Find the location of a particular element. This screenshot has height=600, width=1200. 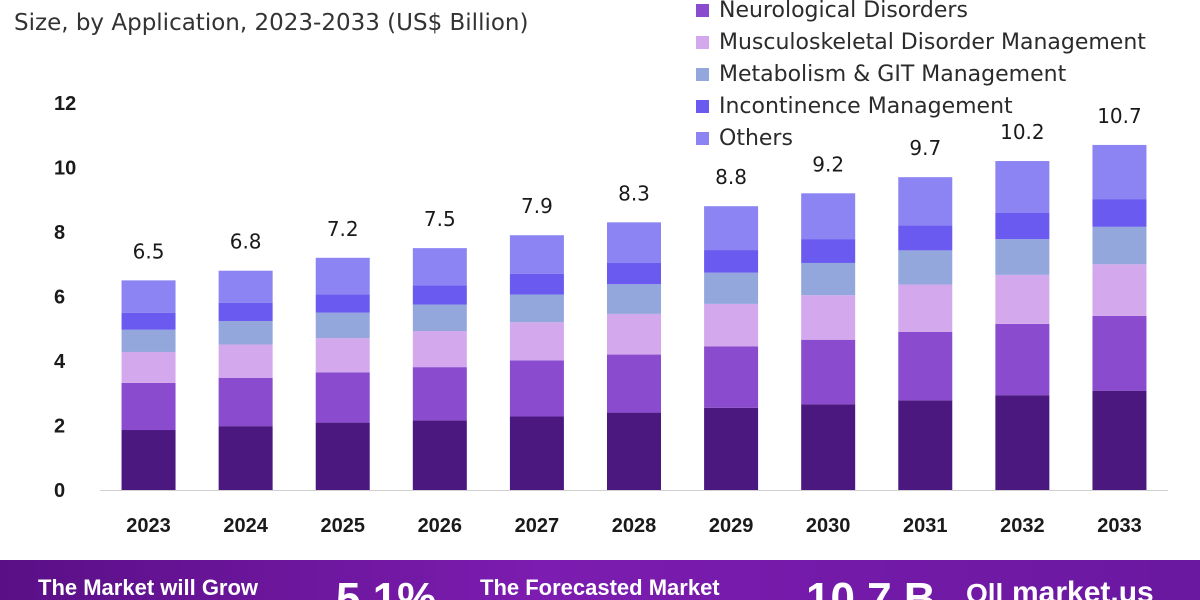

bar-total-label: 8.8 is located at coordinates (731, 177).